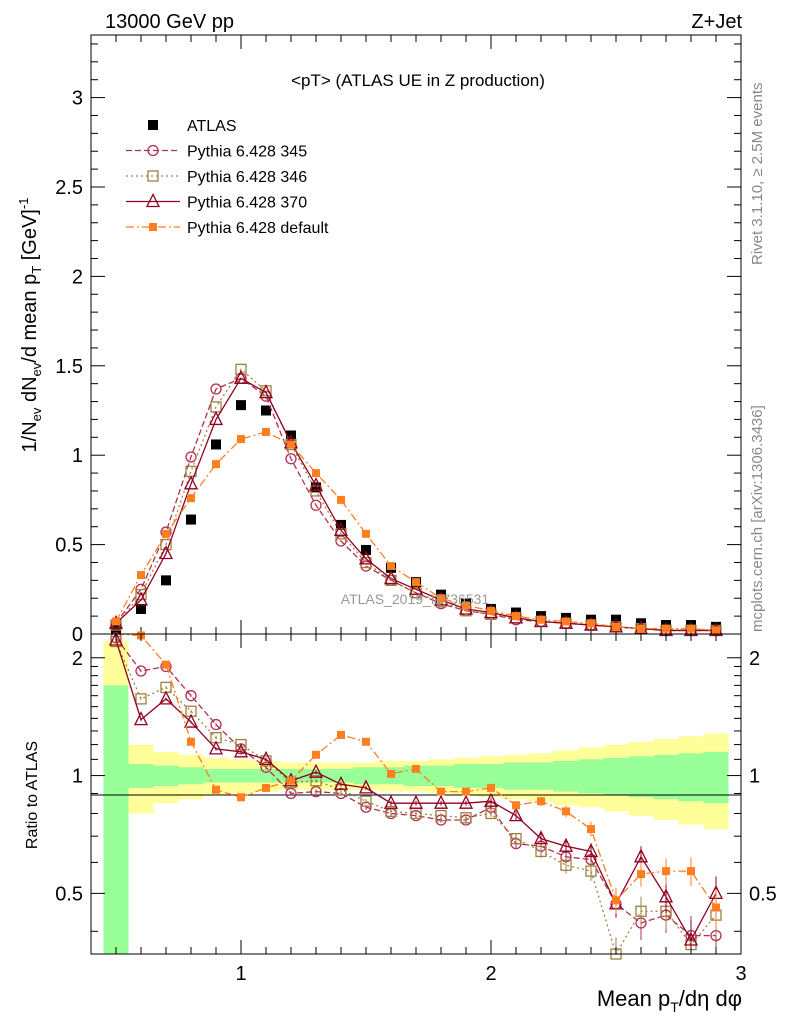  What do you see at coordinates (757, 518) in the screenshot?
I see `mcplots-label: mcplots.cern.ch [arXiv:1306.3436]` at bounding box center [757, 518].